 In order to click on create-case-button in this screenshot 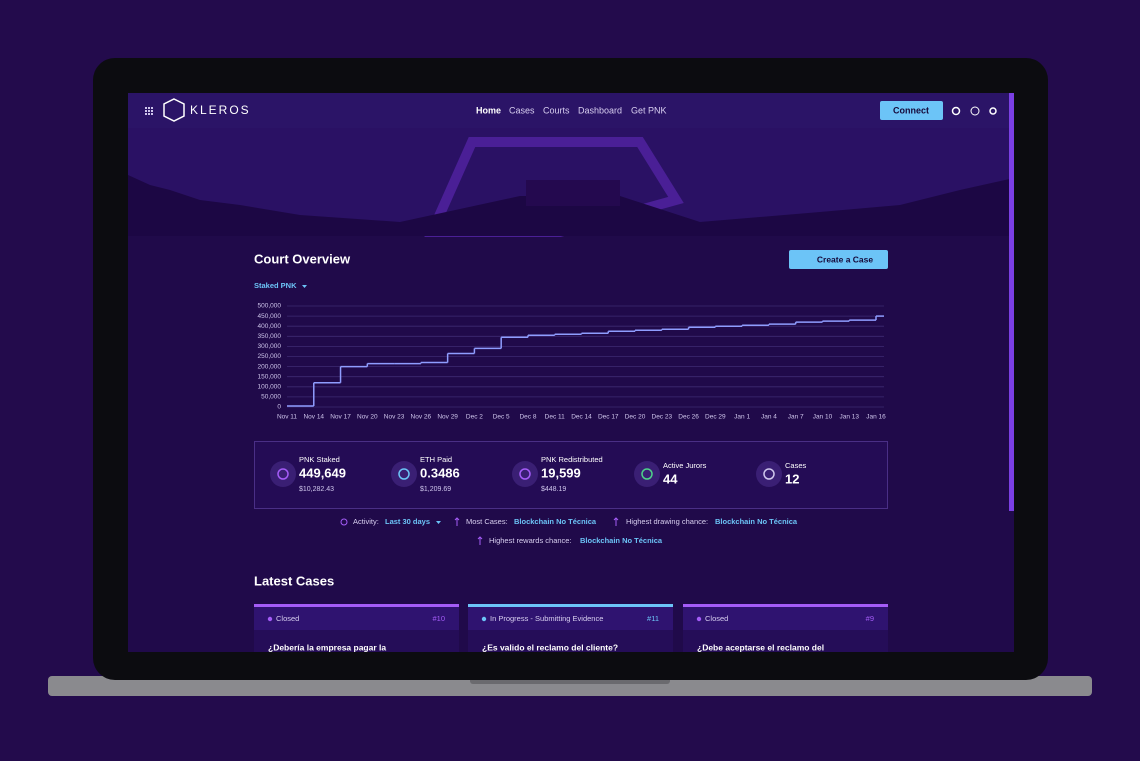, I will do `click(838, 259)`.